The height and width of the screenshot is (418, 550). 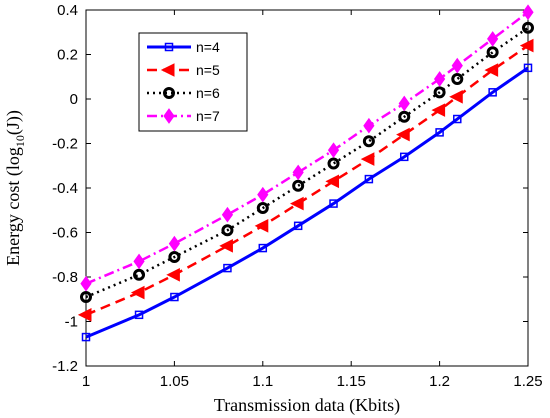 What do you see at coordinates (71, 322) in the screenshot?
I see `y-tick-label: -1` at bounding box center [71, 322].